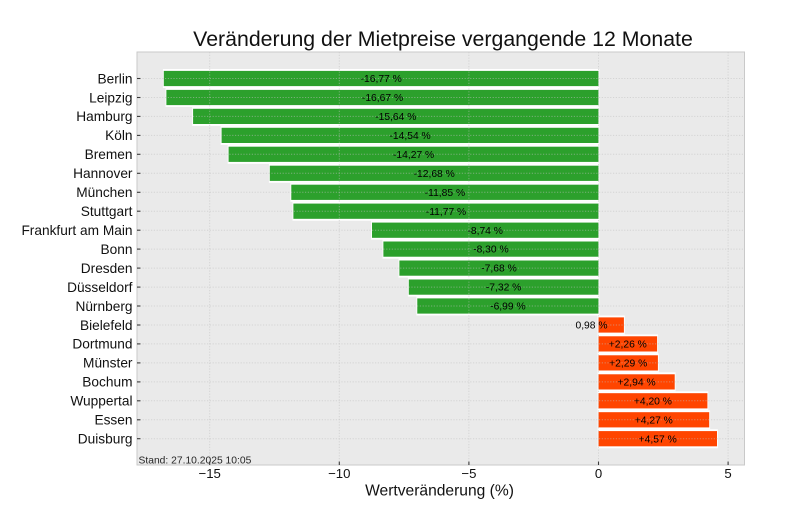  What do you see at coordinates (653, 401) in the screenshot?
I see `svg-text: +4,20 %` at bounding box center [653, 401].